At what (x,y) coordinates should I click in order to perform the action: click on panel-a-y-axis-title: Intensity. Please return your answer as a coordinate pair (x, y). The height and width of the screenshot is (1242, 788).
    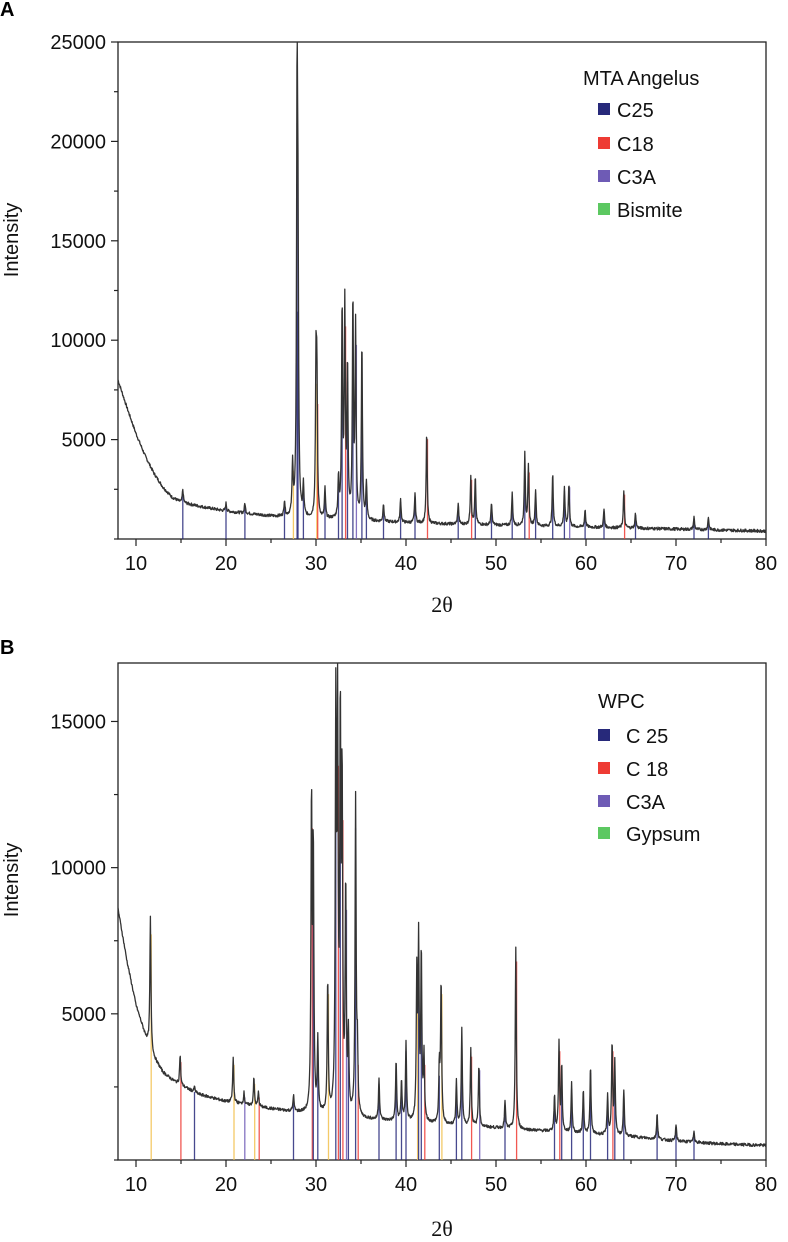
    Looking at the image, I should click on (12, 240).